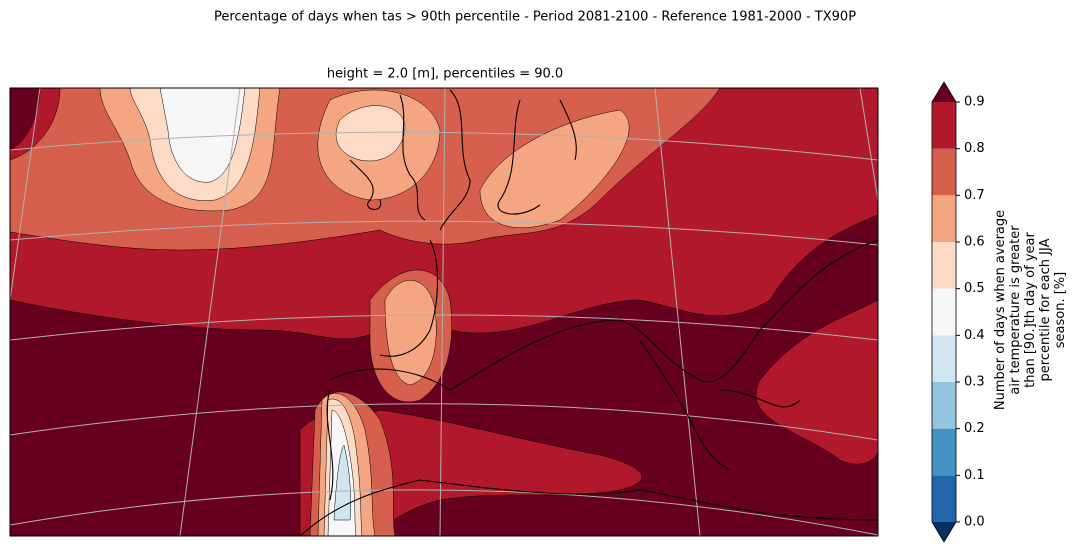  Describe the element at coordinates (974, 335) in the screenshot. I see `colorbar-tick-label: 0.4` at that location.